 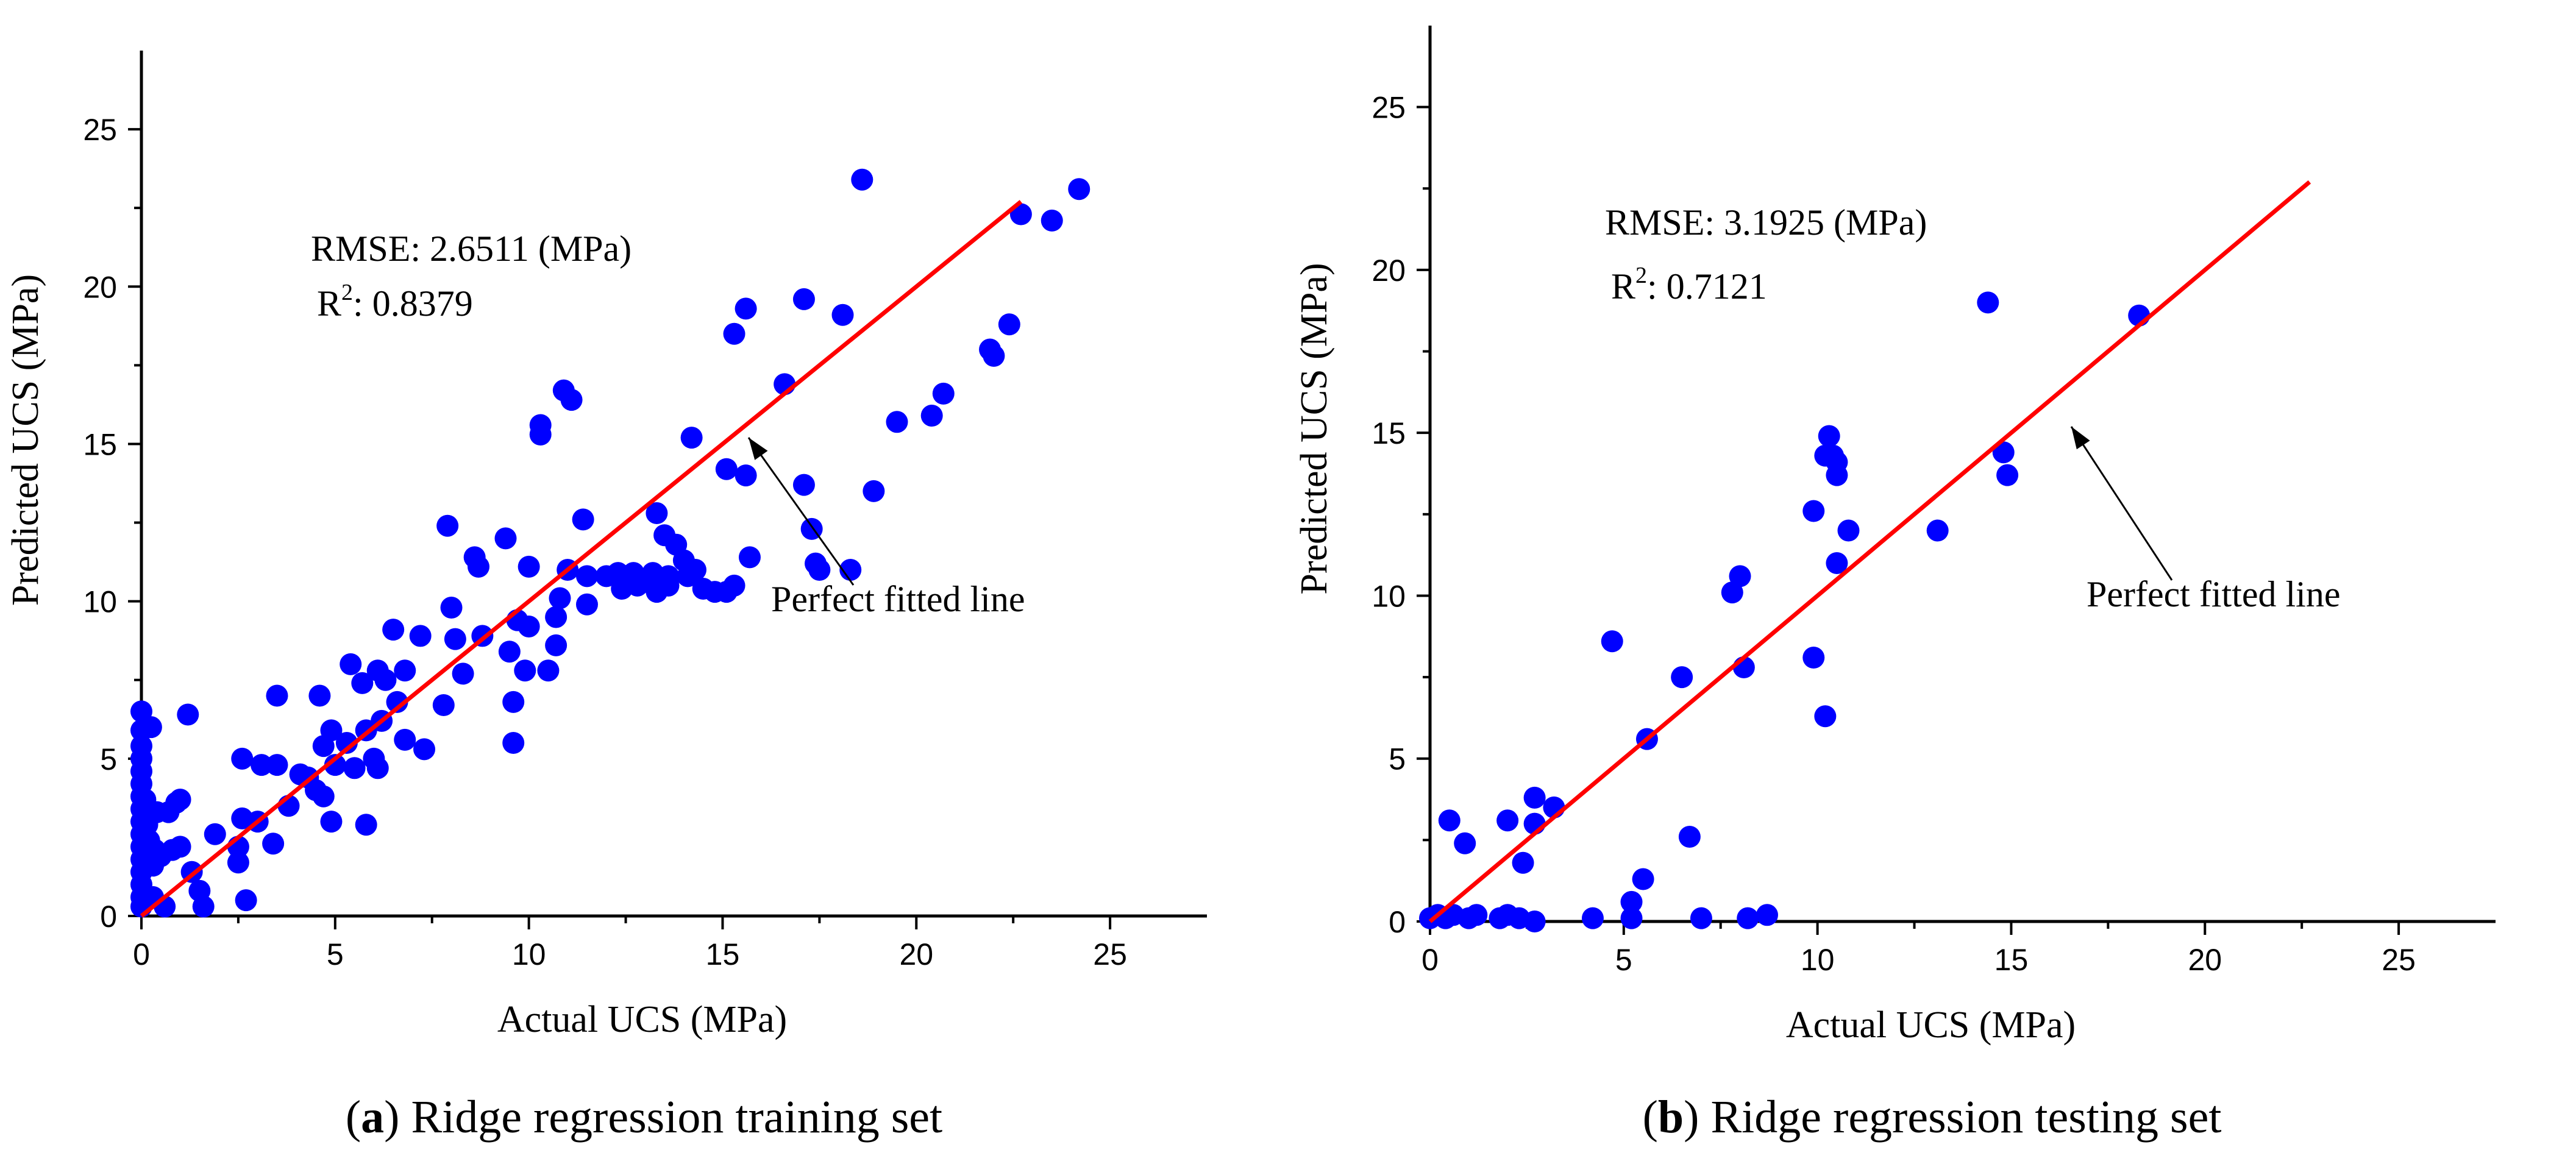 I want to click on r2-value-b: : 0.7121, so click(x=1707, y=287).